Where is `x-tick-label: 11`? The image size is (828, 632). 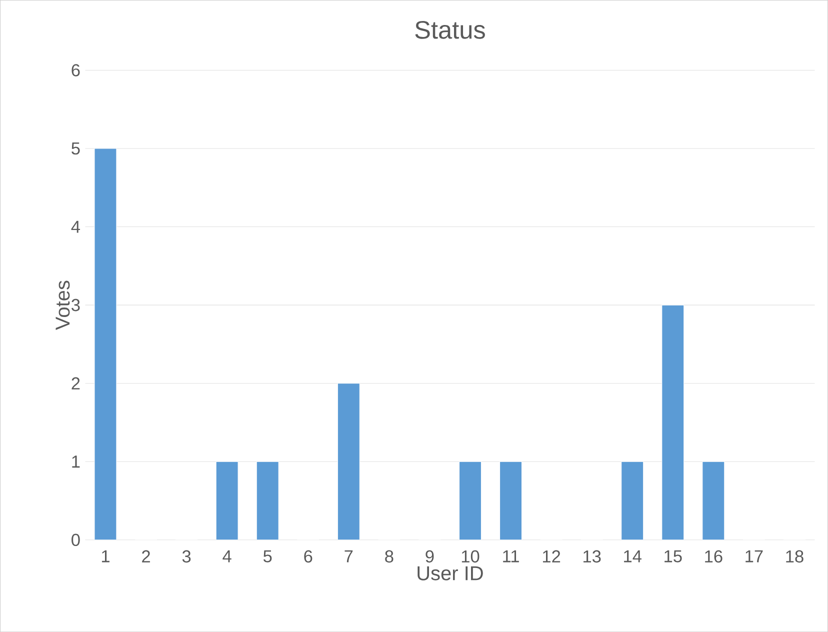
x-tick-label: 11 is located at coordinates (511, 556).